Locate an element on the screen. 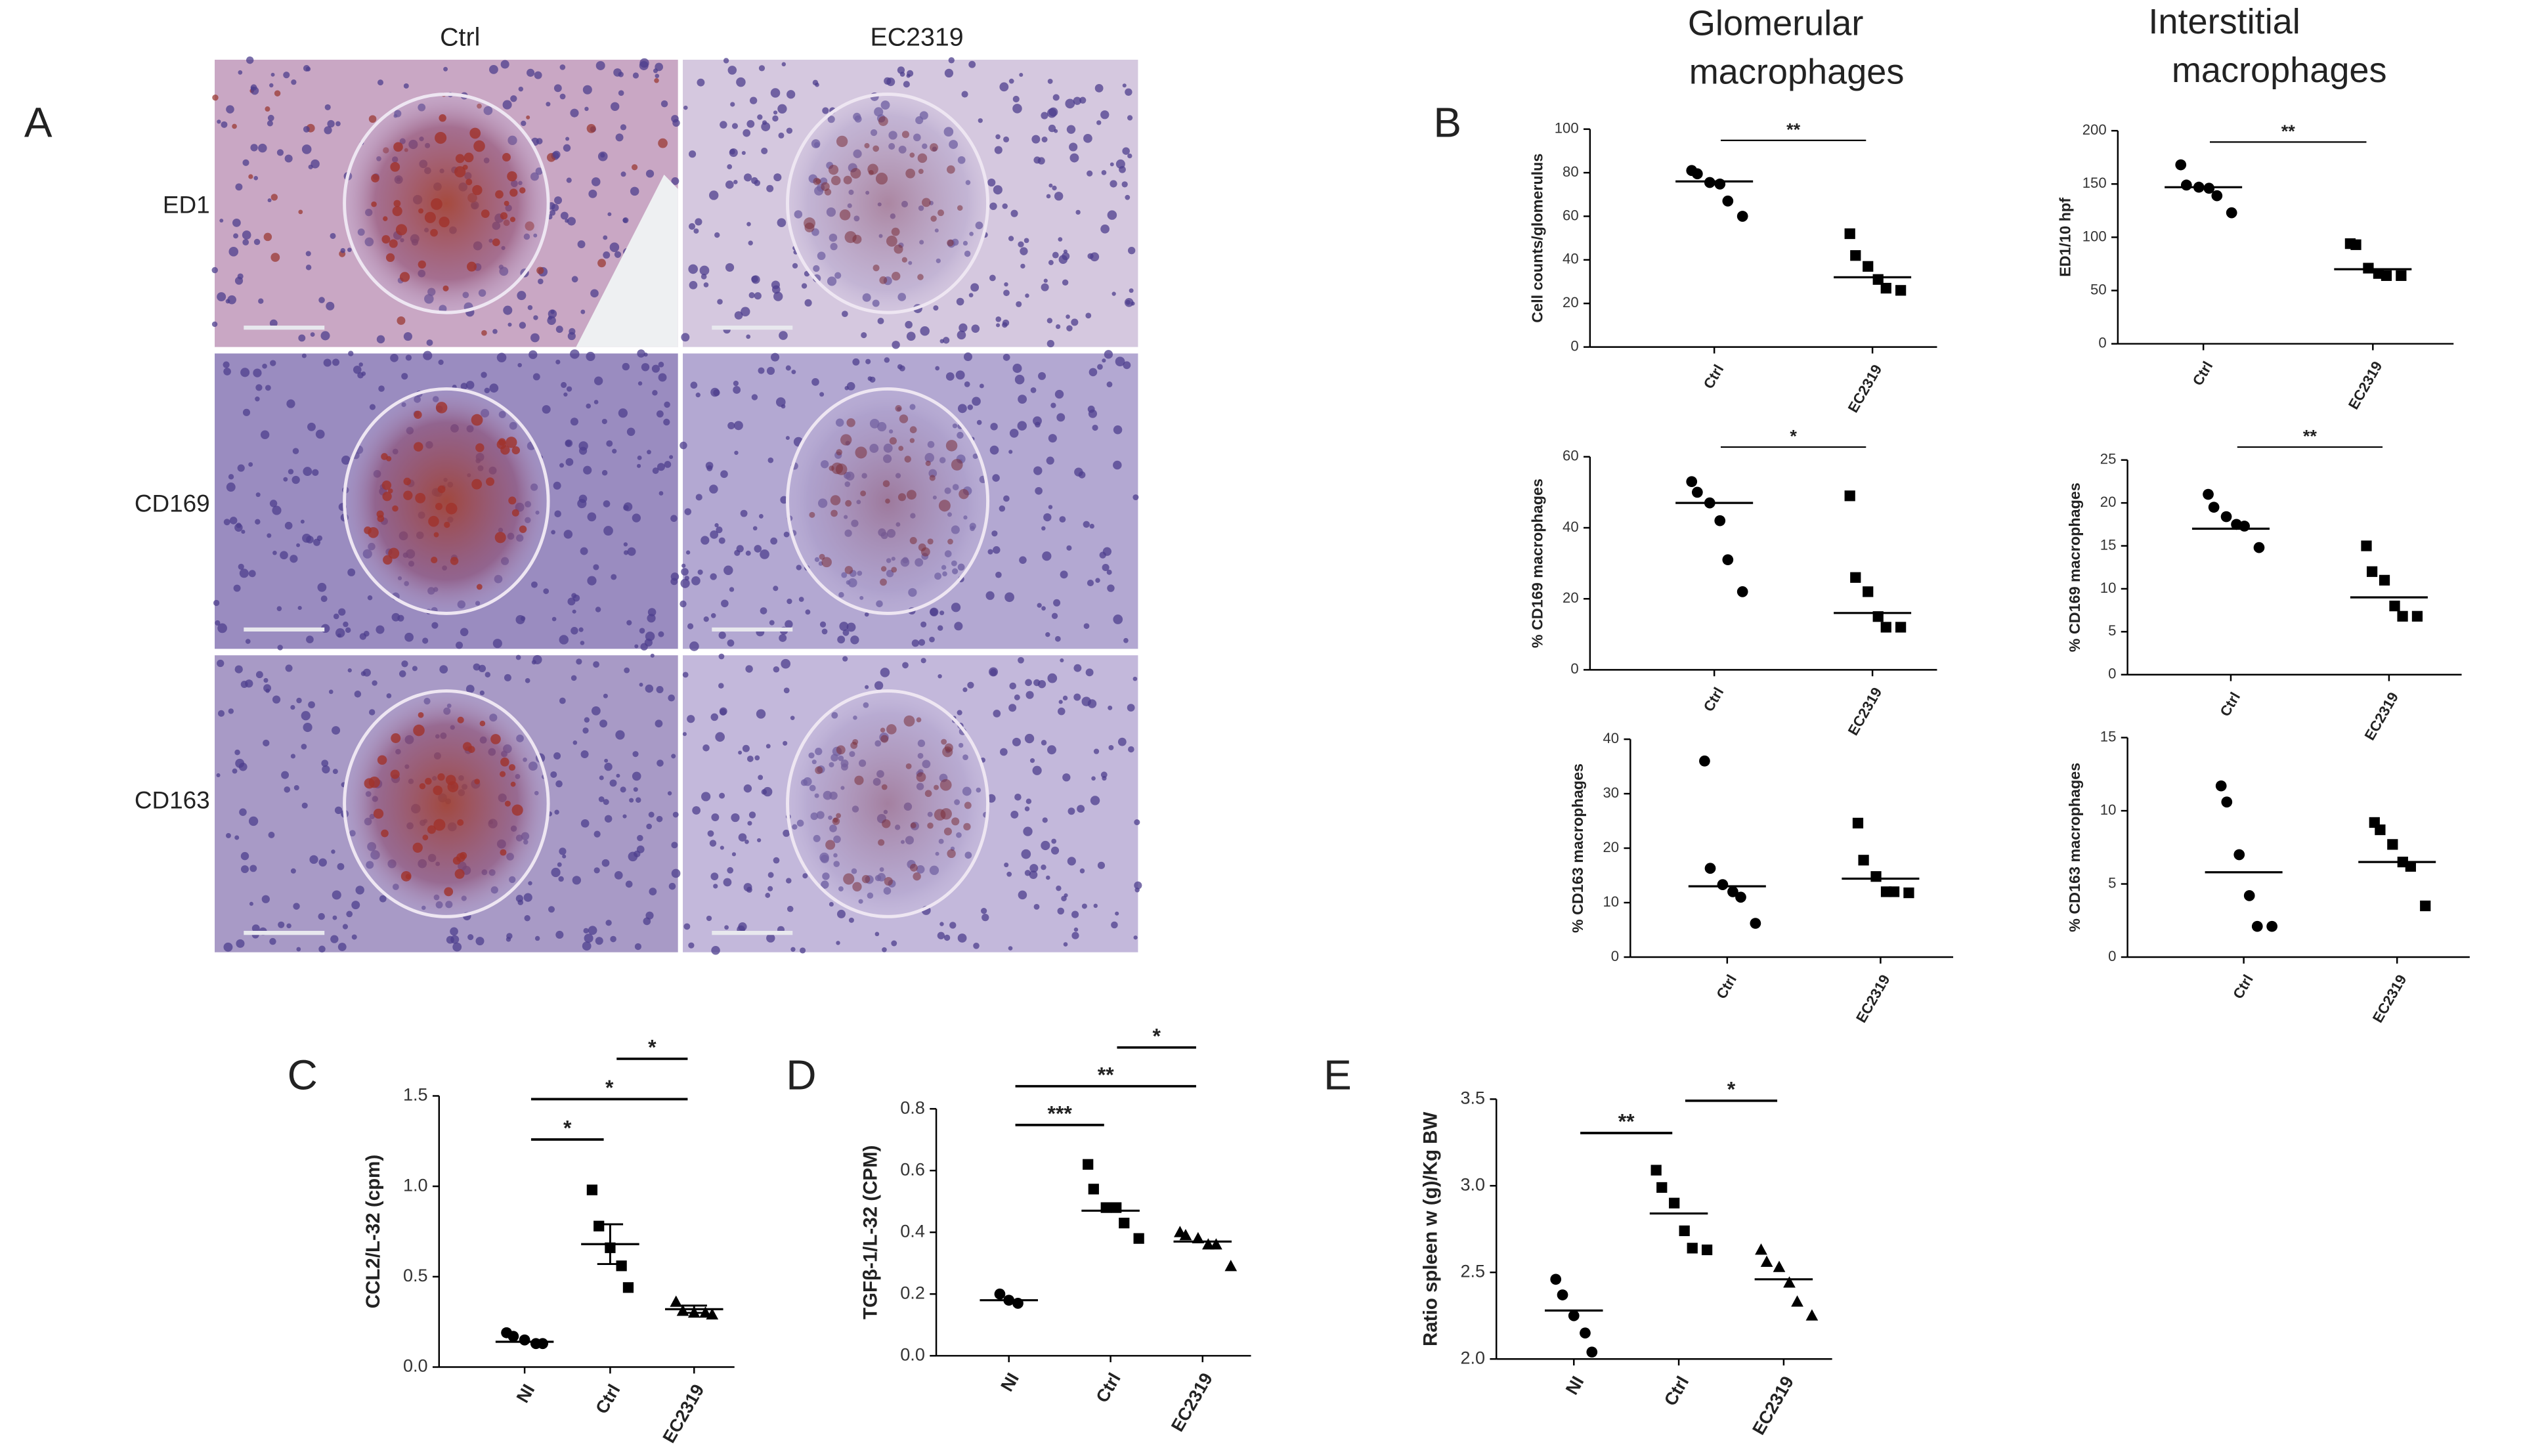 This screenshot has height=1456, width=2523. significance-label: ** is located at coordinates (1106, 1074).